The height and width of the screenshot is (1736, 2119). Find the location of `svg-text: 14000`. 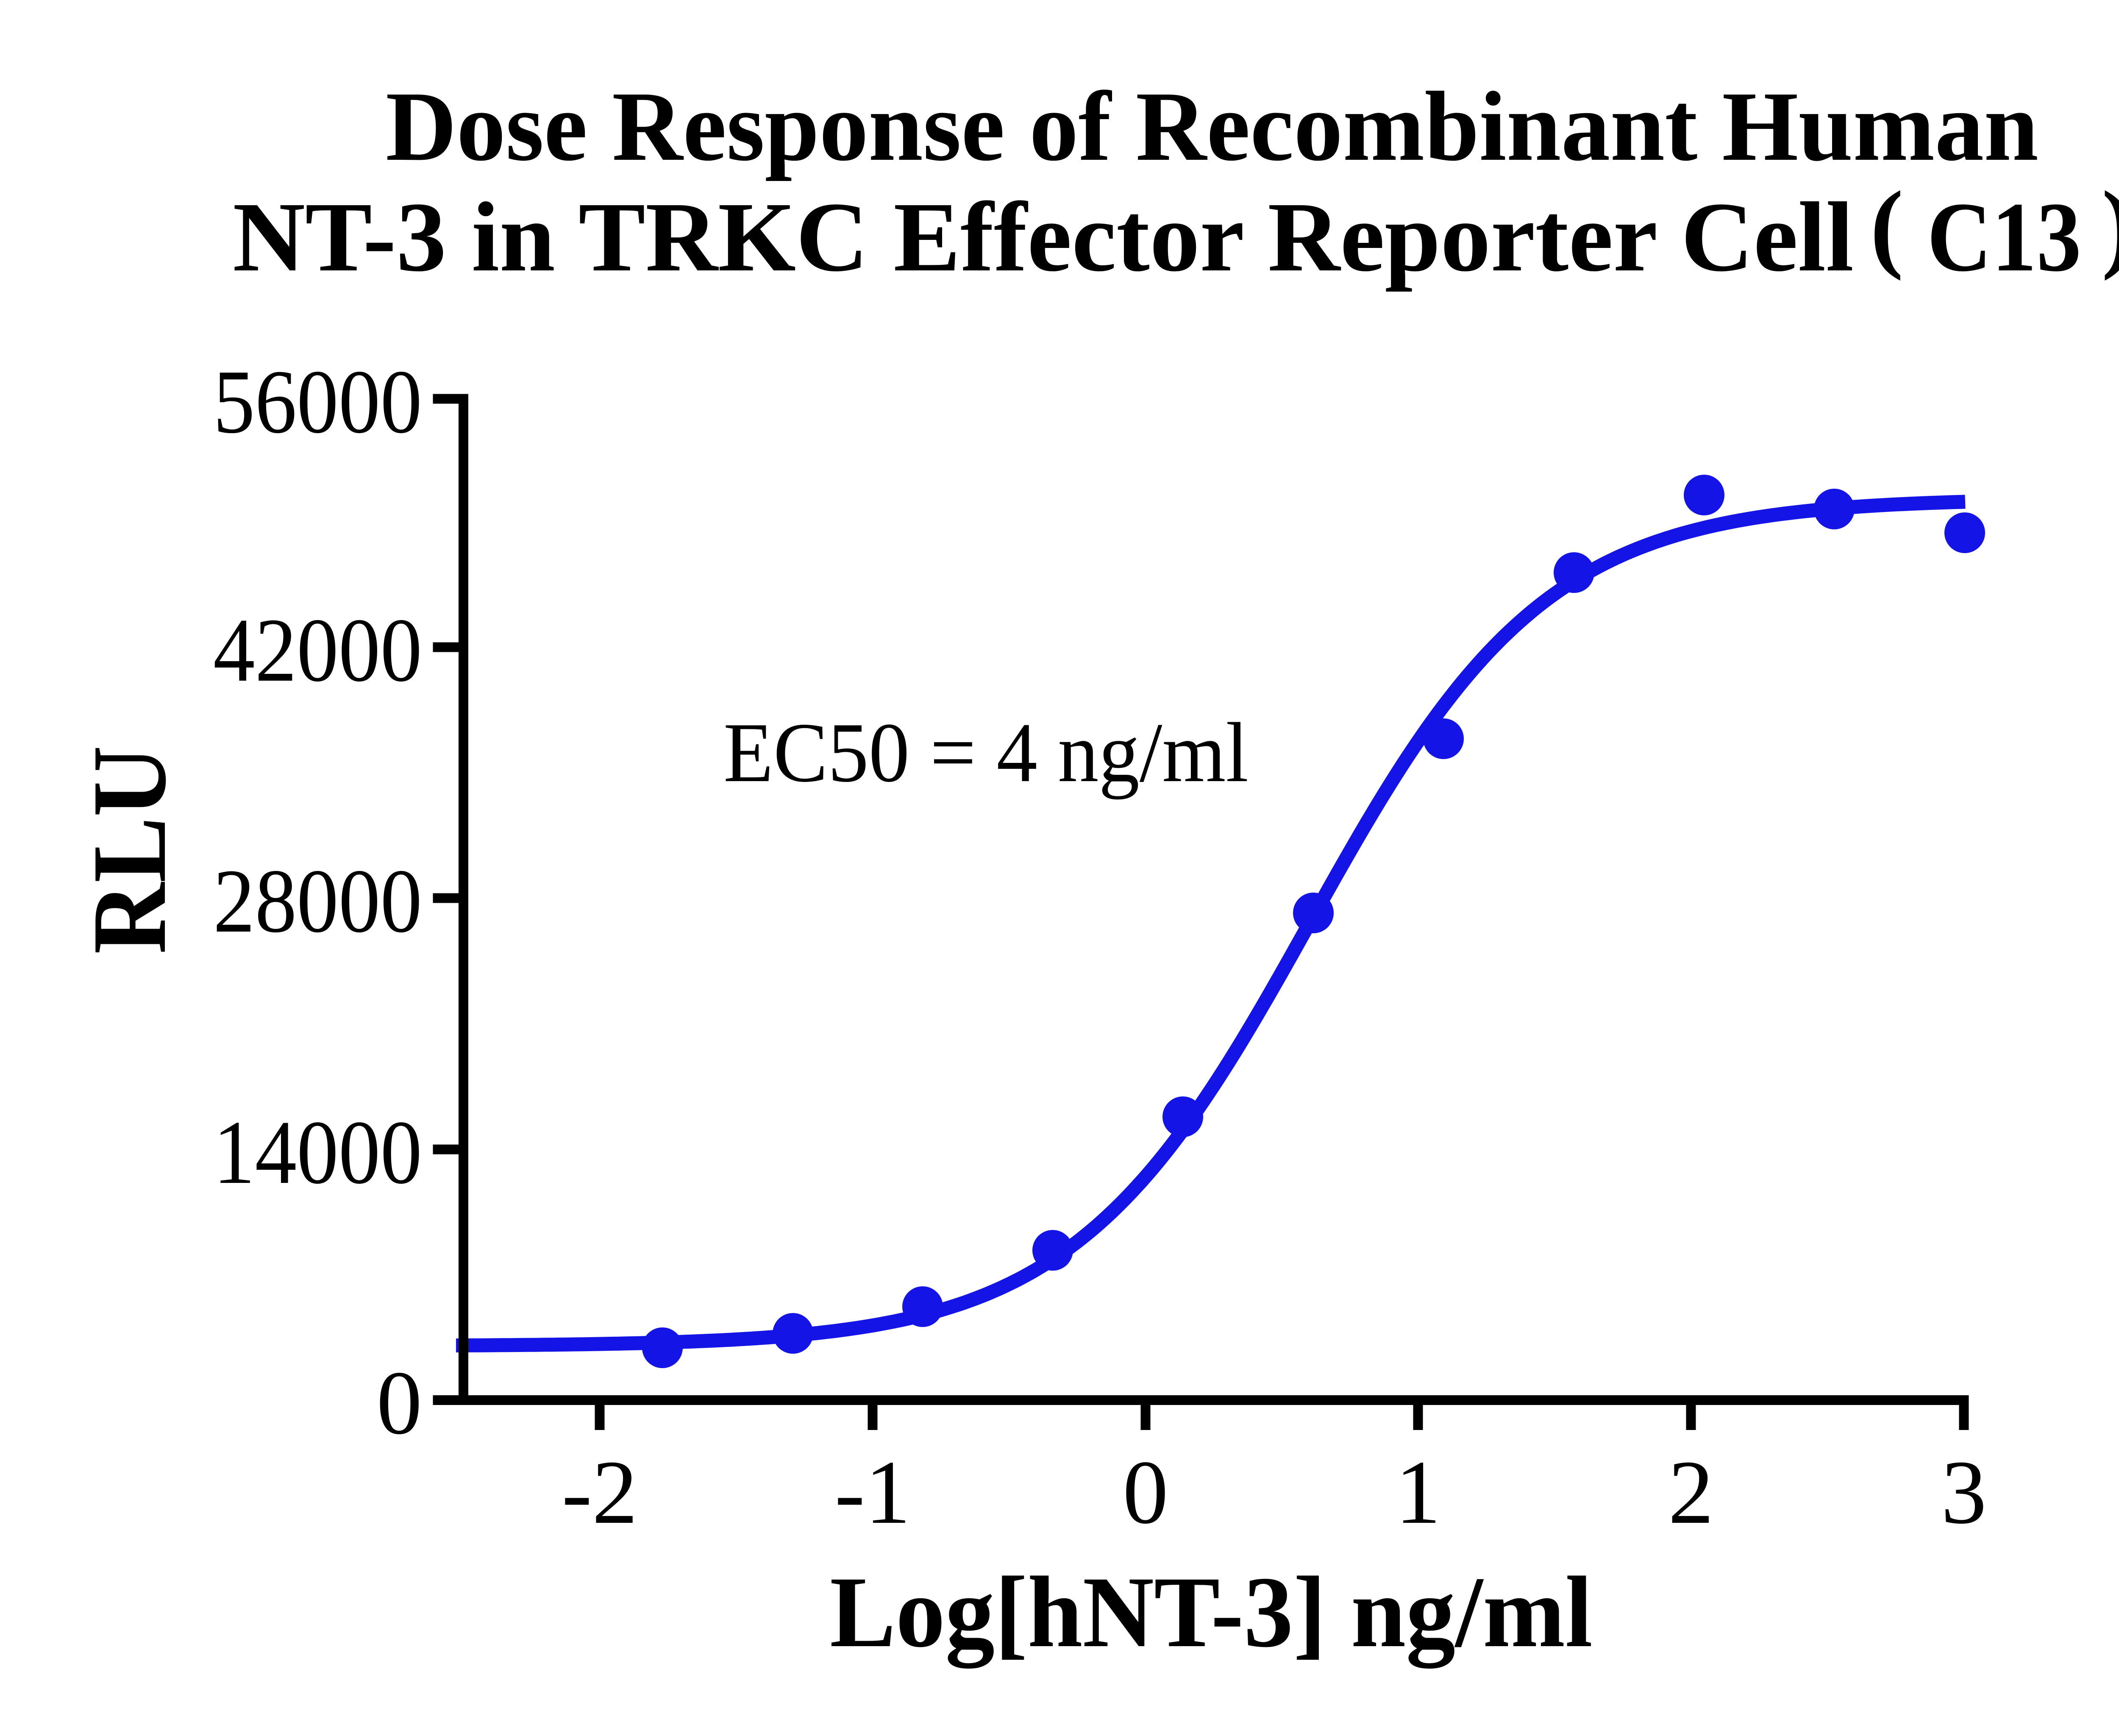

svg-text: 14000 is located at coordinates (317, 1152).